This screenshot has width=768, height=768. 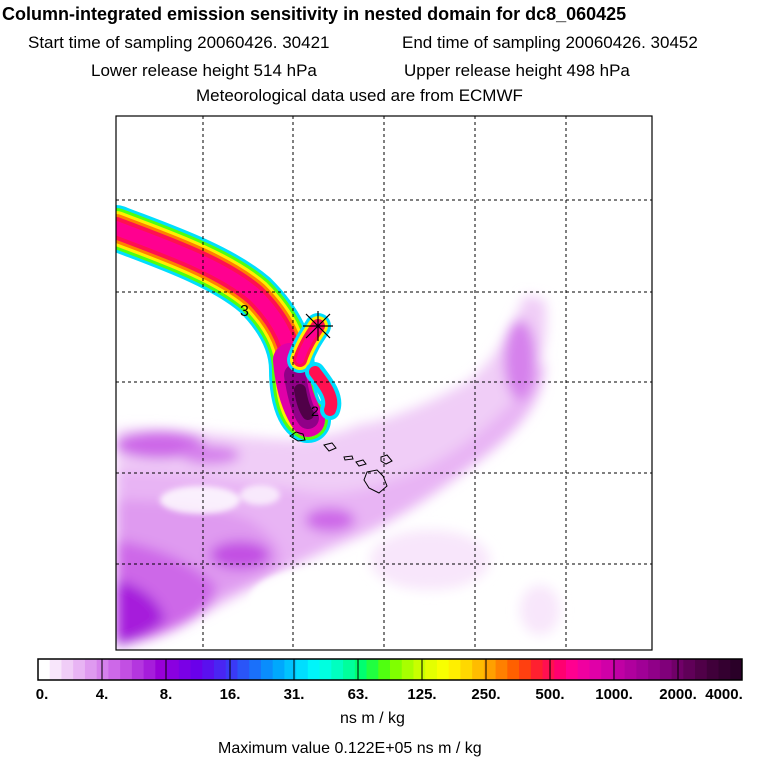 What do you see at coordinates (724, 694) in the screenshot?
I see `colorbar-tick-label: 4000.` at bounding box center [724, 694].